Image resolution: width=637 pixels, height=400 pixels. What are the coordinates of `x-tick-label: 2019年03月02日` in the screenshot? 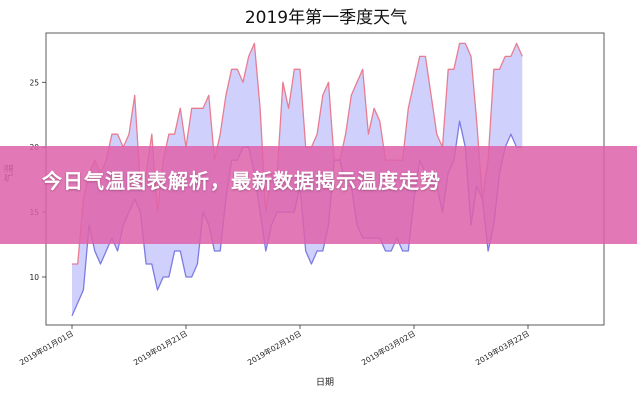 It's located at (388, 347).